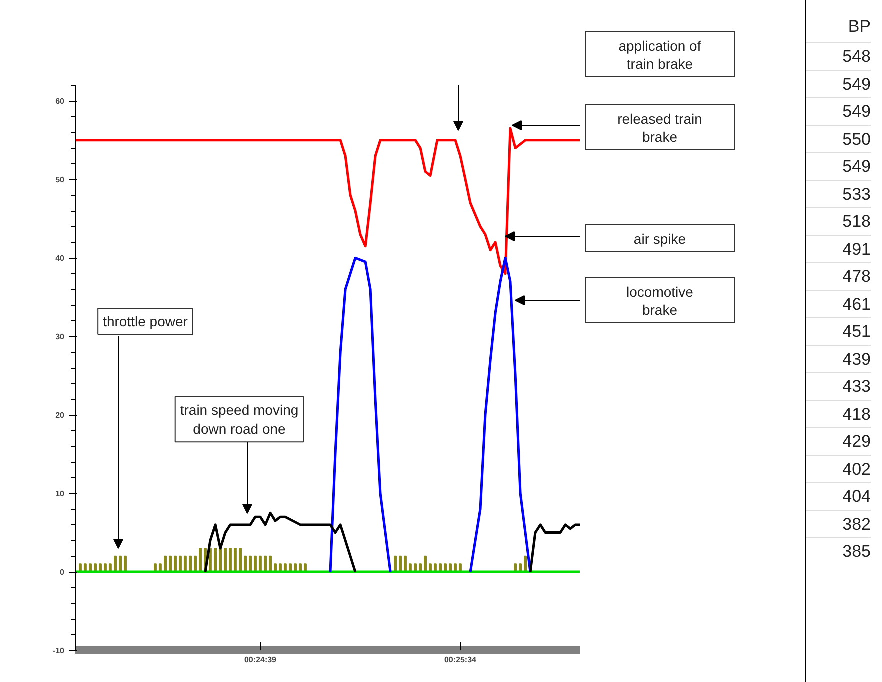  Describe the element at coordinates (328, 201) in the screenshot. I see `line-series` at that location.